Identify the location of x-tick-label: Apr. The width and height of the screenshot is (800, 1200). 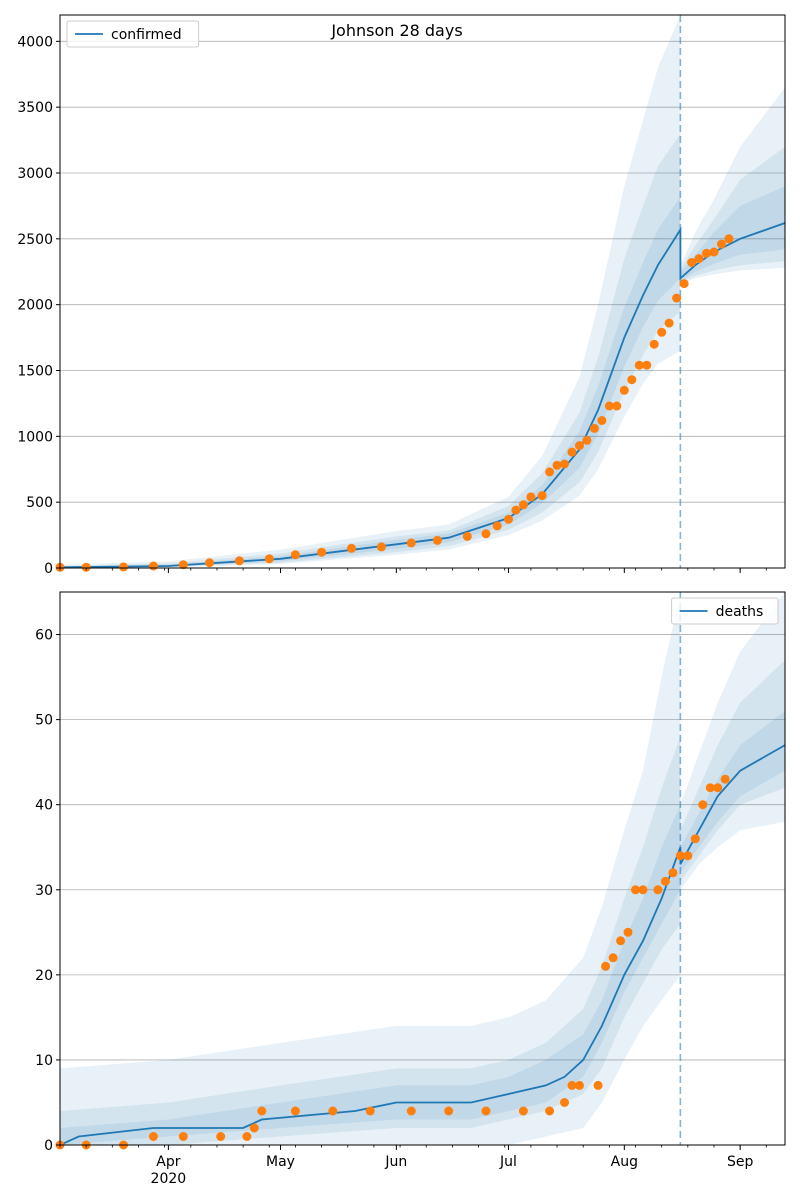
(168, 1162).